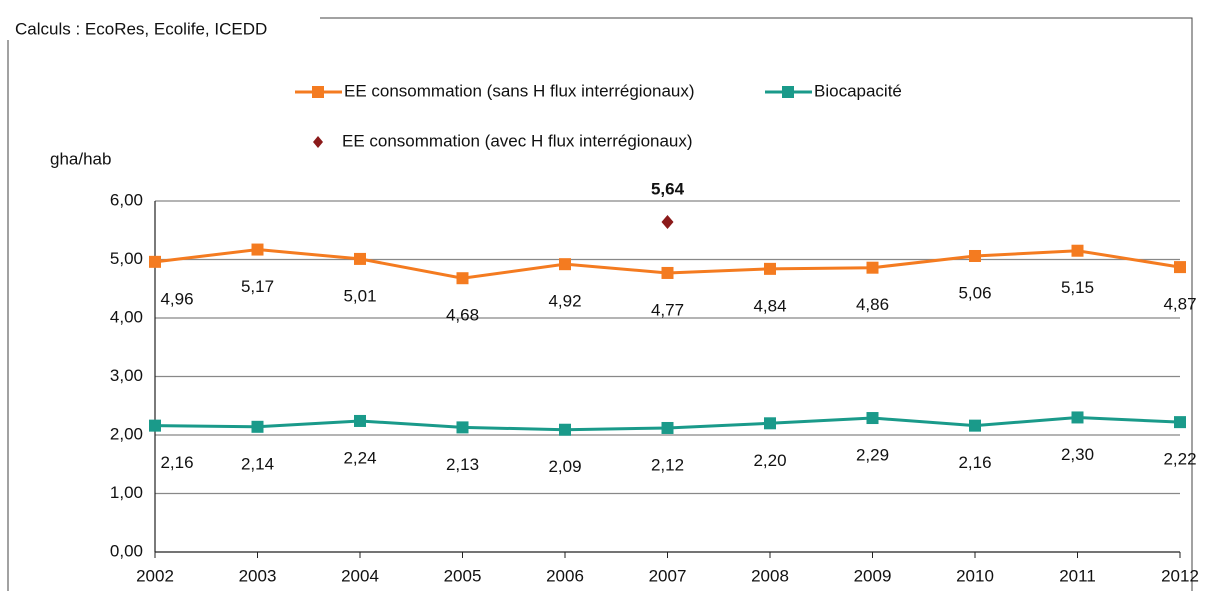  What do you see at coordinates (126, 433) in the screenshot?
I see `y-tick-label: 2,00` at bounding box center [126, 433].